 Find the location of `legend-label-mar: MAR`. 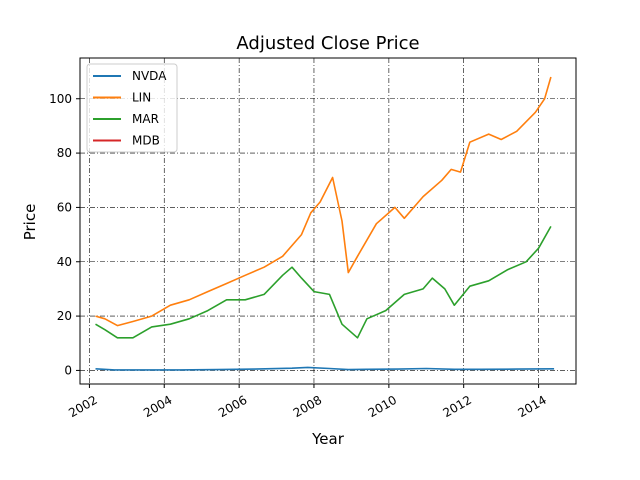

legend-label-mar: MAR is located at coordinates (145, 119).